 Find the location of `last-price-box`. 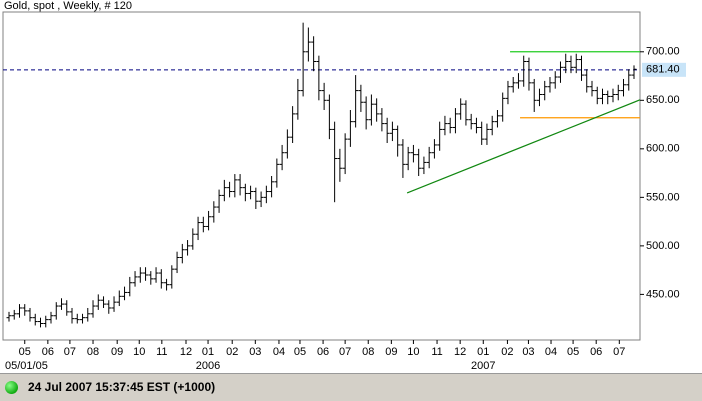

last-price-box is located at coordinates (664, 69).